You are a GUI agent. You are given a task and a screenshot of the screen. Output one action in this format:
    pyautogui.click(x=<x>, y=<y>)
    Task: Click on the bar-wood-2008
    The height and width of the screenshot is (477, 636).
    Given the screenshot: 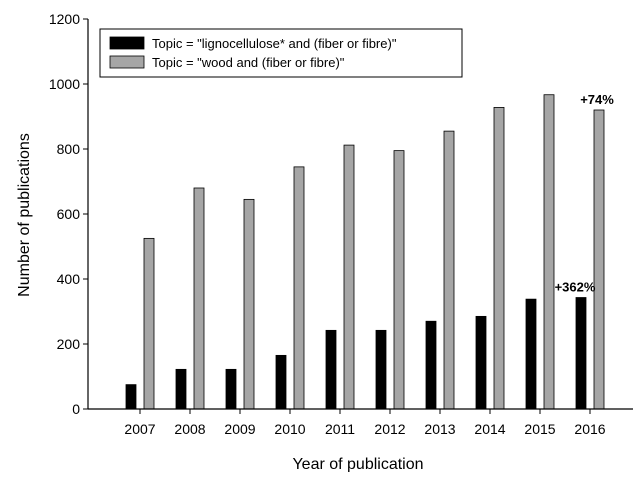 What is the action you would take?
    pyautogui.click(x=199, y=298)
    